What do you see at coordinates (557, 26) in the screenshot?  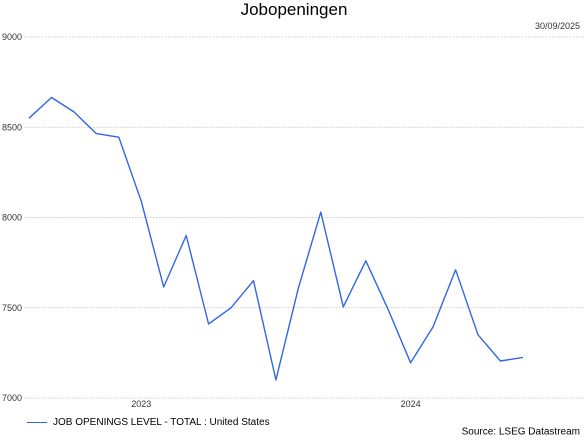 I see `date-stamp: 30/09/2025` at bounding box center [557, 26].